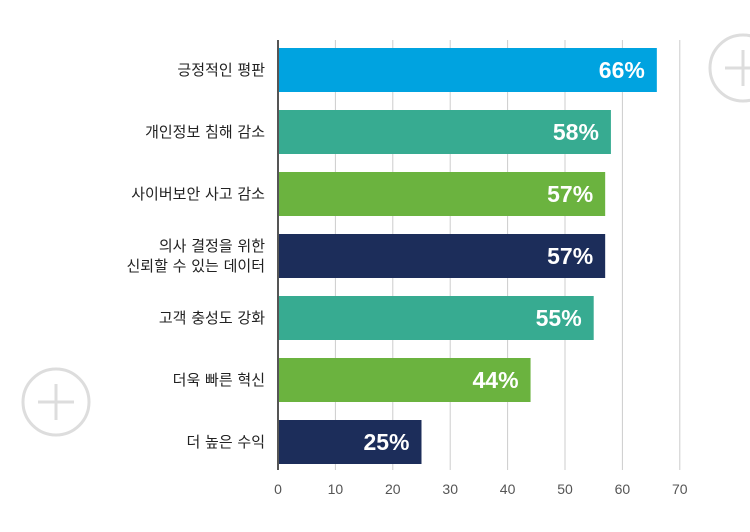  What do you see at coordinates (219, 380) in the screenshot?
I see `category-label: 더욱 빠른 혁신` at bounding box center [219, 380].